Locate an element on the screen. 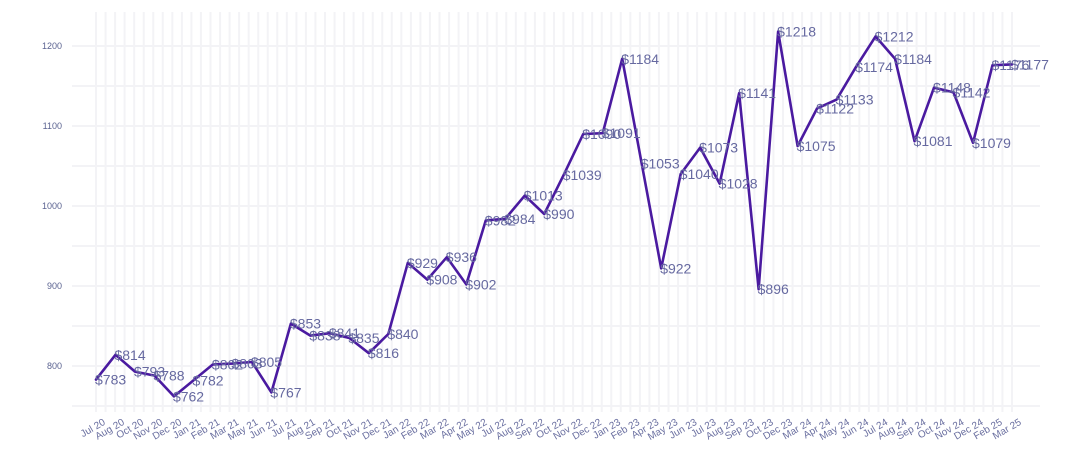 This screenshot has width=1070, height=465. data-label: $793 is located at coordinates (149, 372).